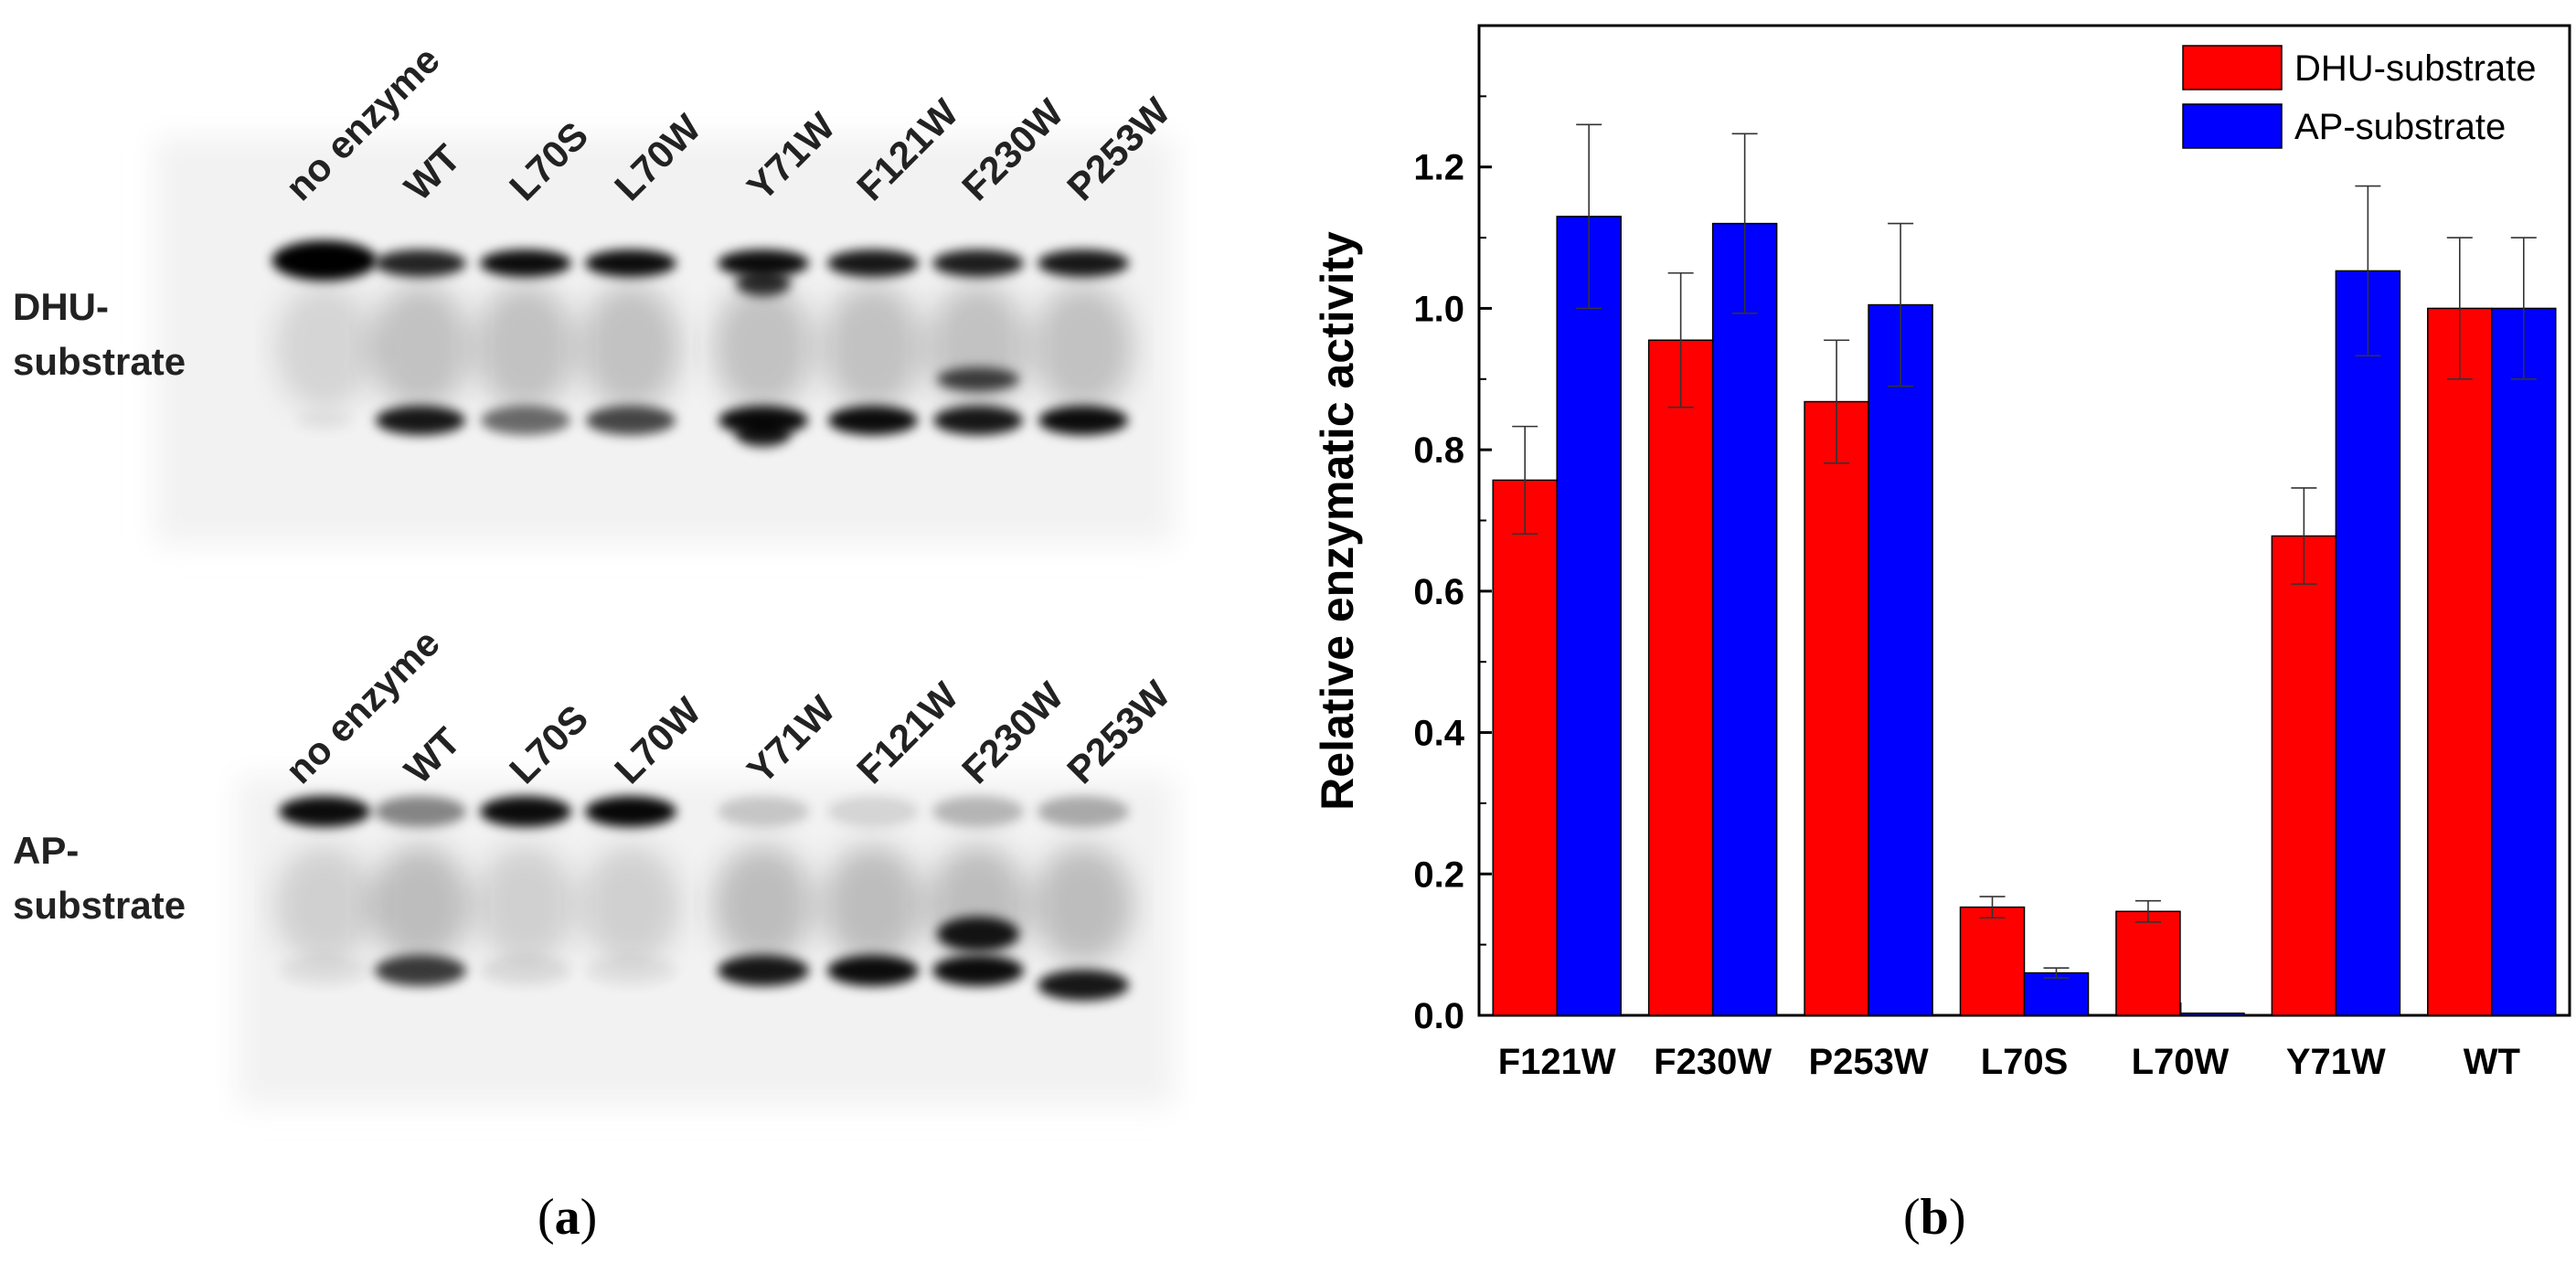 The height and width of the screenshot is (1263, 2576). I want to click on x-tick-label: P253W, so click(1868, 1062).